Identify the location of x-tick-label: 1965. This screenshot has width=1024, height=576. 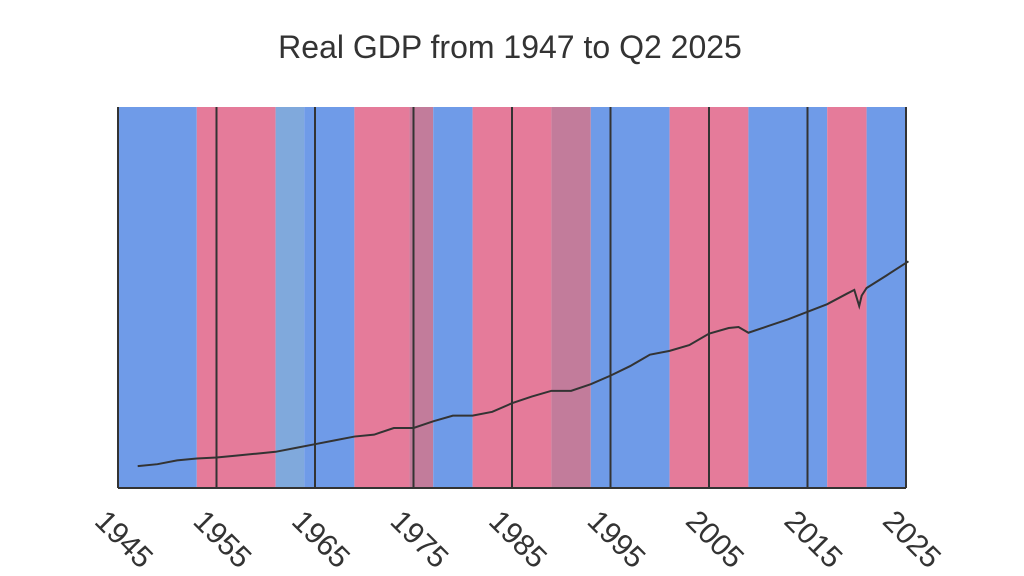
(320, 539).